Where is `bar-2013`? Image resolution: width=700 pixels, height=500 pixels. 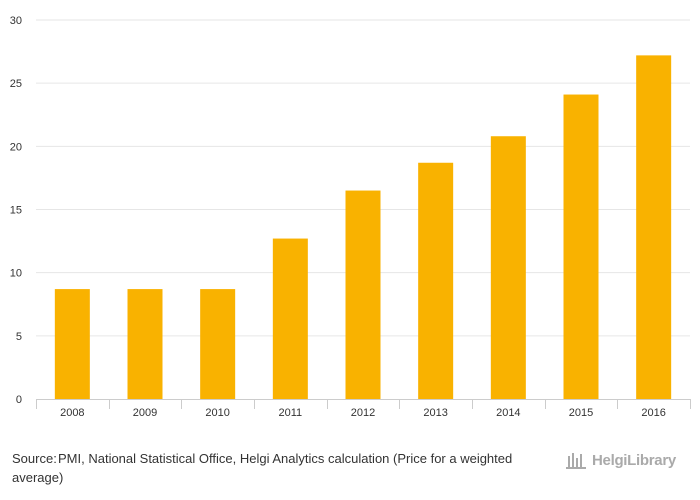 bar-2013 is located at coordinates (436, 280).